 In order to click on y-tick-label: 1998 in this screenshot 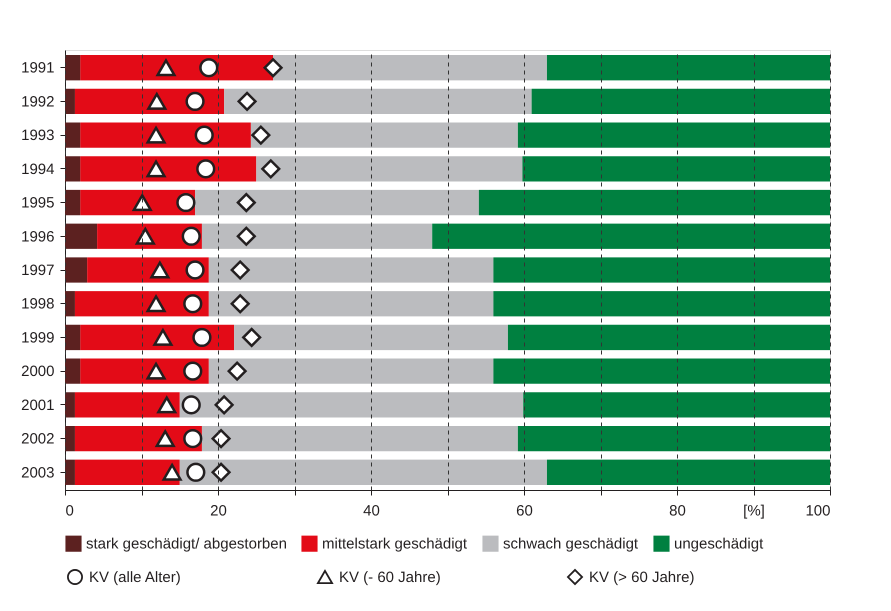, I will do `click(37, 304)`.